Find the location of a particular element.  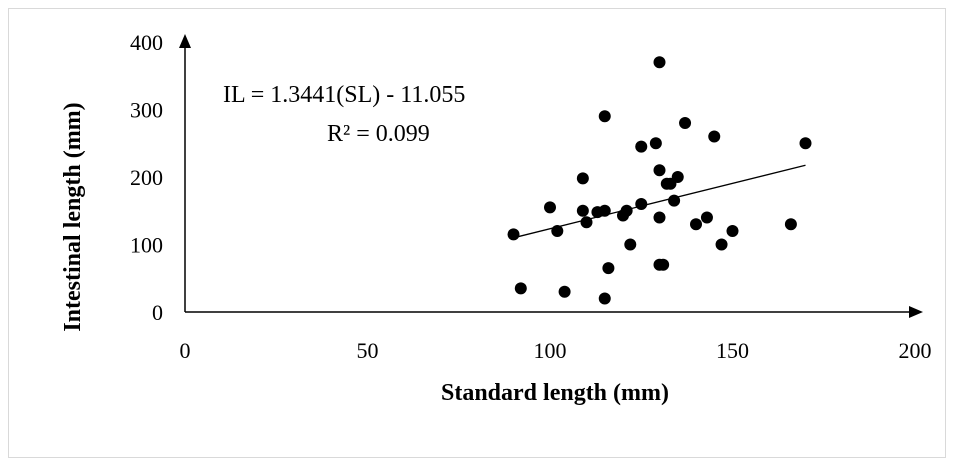

x-tick-label: 200 is located at coordinates (915, 350).